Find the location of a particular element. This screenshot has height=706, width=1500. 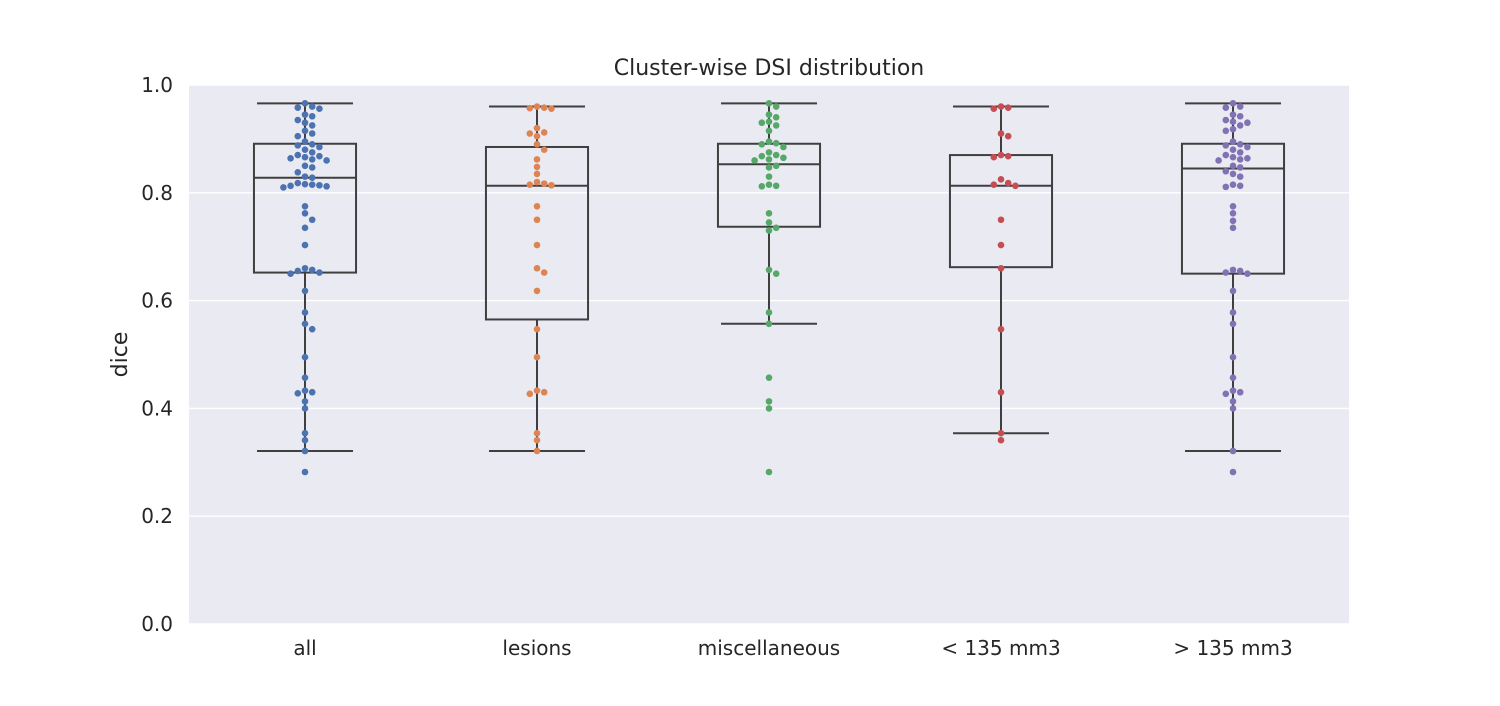

y-tick-labels: 0.0 0.2 0.4 0.6 0.8 1.0 is located at coordinates (157, 354).